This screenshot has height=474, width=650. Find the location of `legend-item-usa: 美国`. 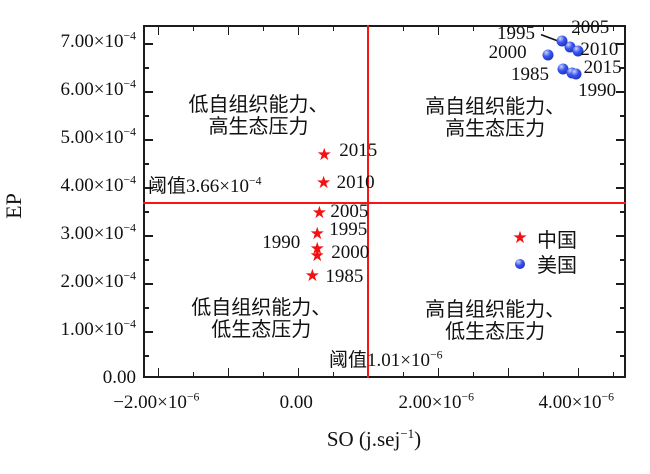

legend-item-usa: 美国 is located at coordinates (544, 264).